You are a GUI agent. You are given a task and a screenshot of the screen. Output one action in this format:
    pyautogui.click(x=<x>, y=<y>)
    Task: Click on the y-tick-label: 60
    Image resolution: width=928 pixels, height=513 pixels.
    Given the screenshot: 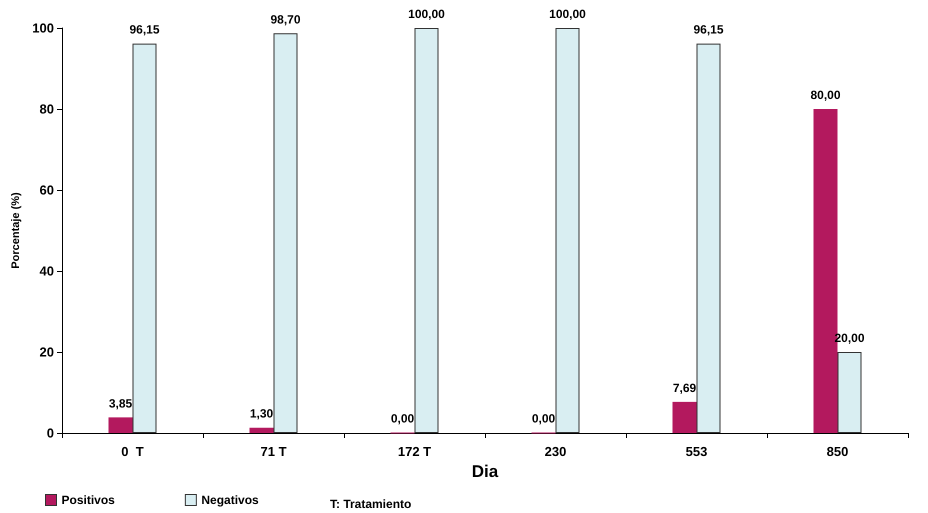 What is the action you would take?
    pyautogui.click(x=47, y=190)
    